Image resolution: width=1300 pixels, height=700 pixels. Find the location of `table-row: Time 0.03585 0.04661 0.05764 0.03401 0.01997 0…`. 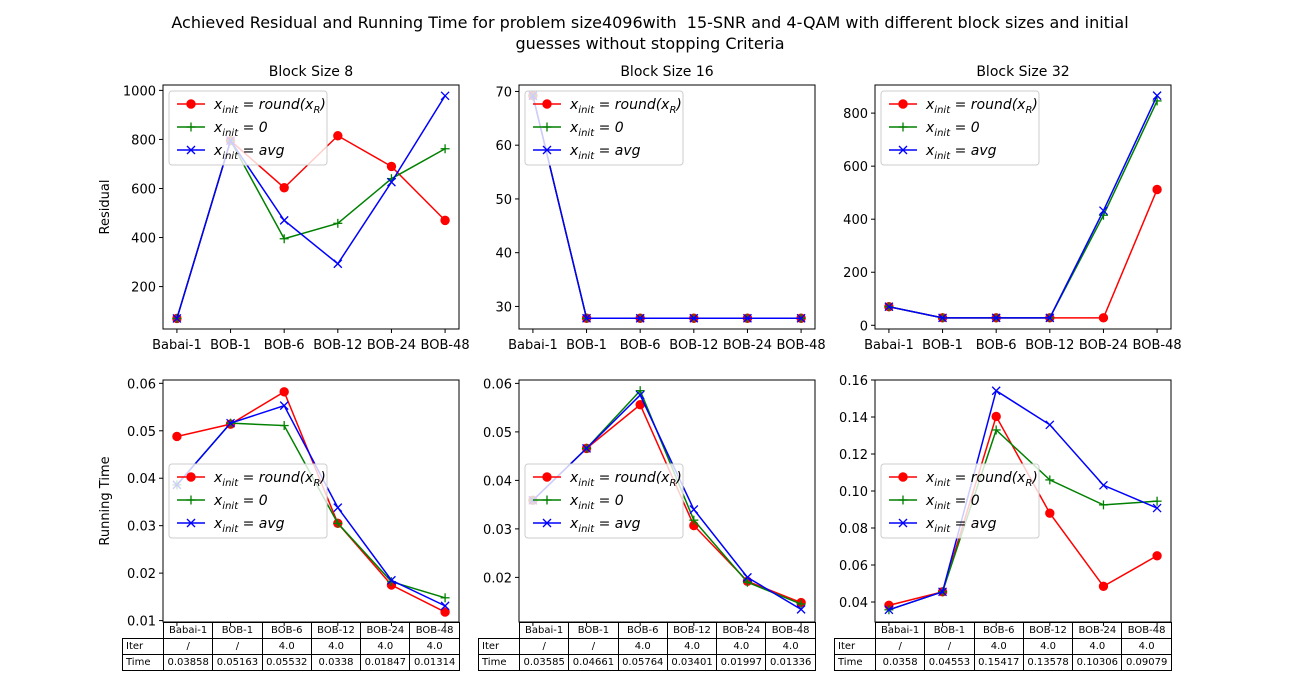

table-row: Time 0.03585 0.04661 0.05764 0.03401 0.01997 0… is located at coordinates (647, 662).